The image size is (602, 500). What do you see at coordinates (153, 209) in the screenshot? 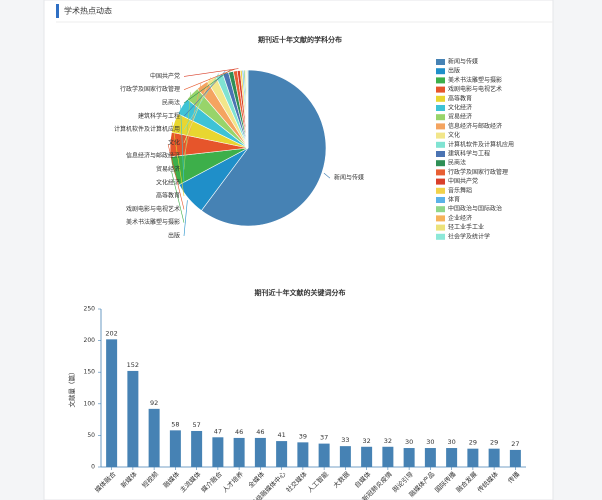
I see `slice-label: 戏剧电影与电视艺术` at bounding box center [153, 209].